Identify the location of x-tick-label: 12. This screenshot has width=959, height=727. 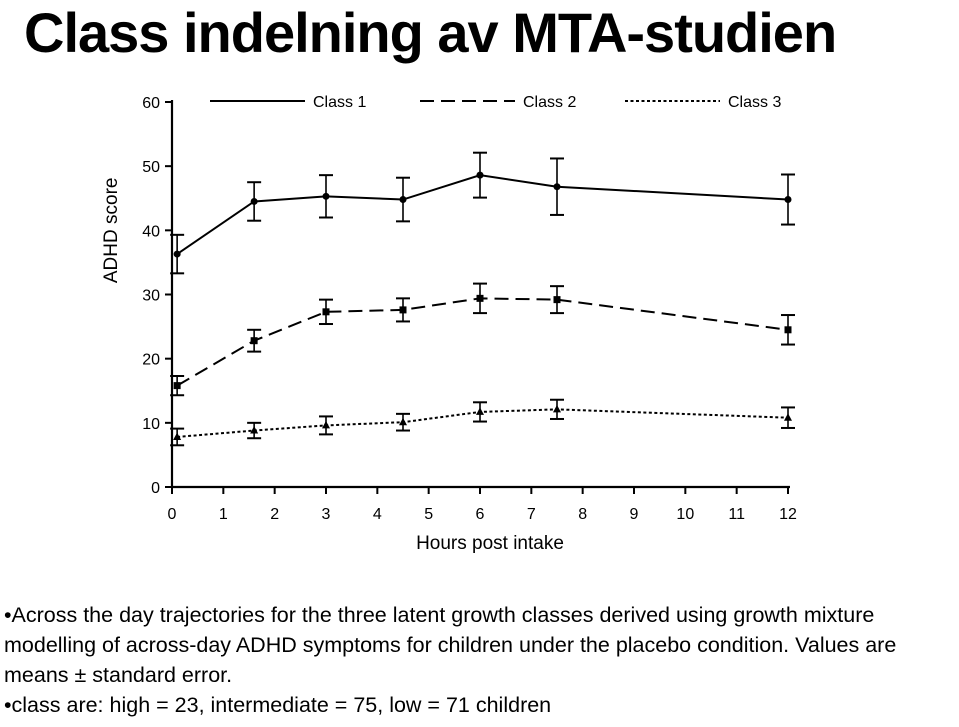
(788, 514).